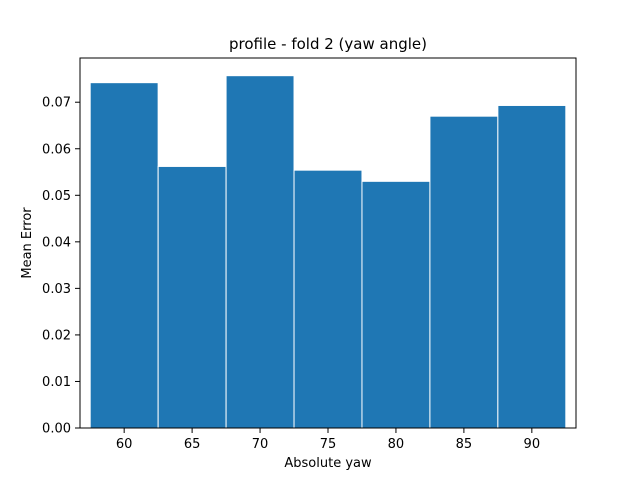  Describe the element at coordinates (192, 444) in the screenshot. I see `x-tick-label: 65` at that location.